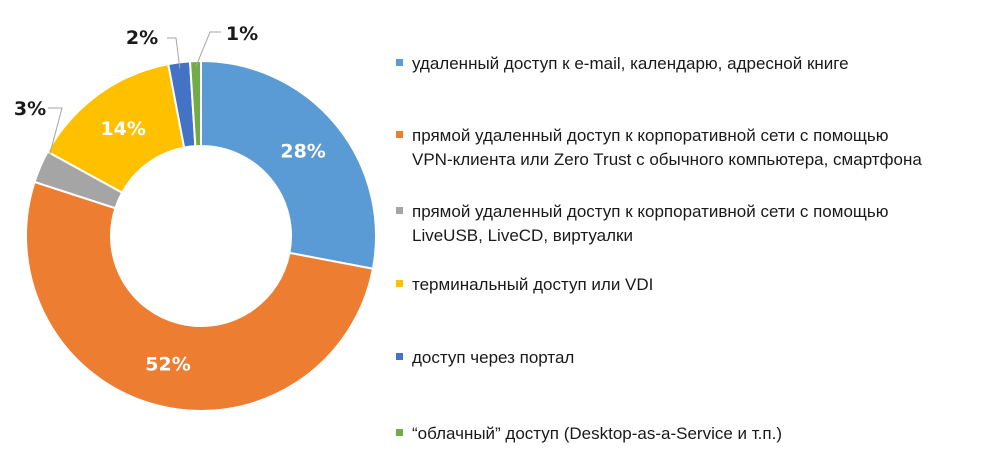 The width and height of the screenshot is (991, 474). I want to click on slice-label: 28%, so click(302, 152).